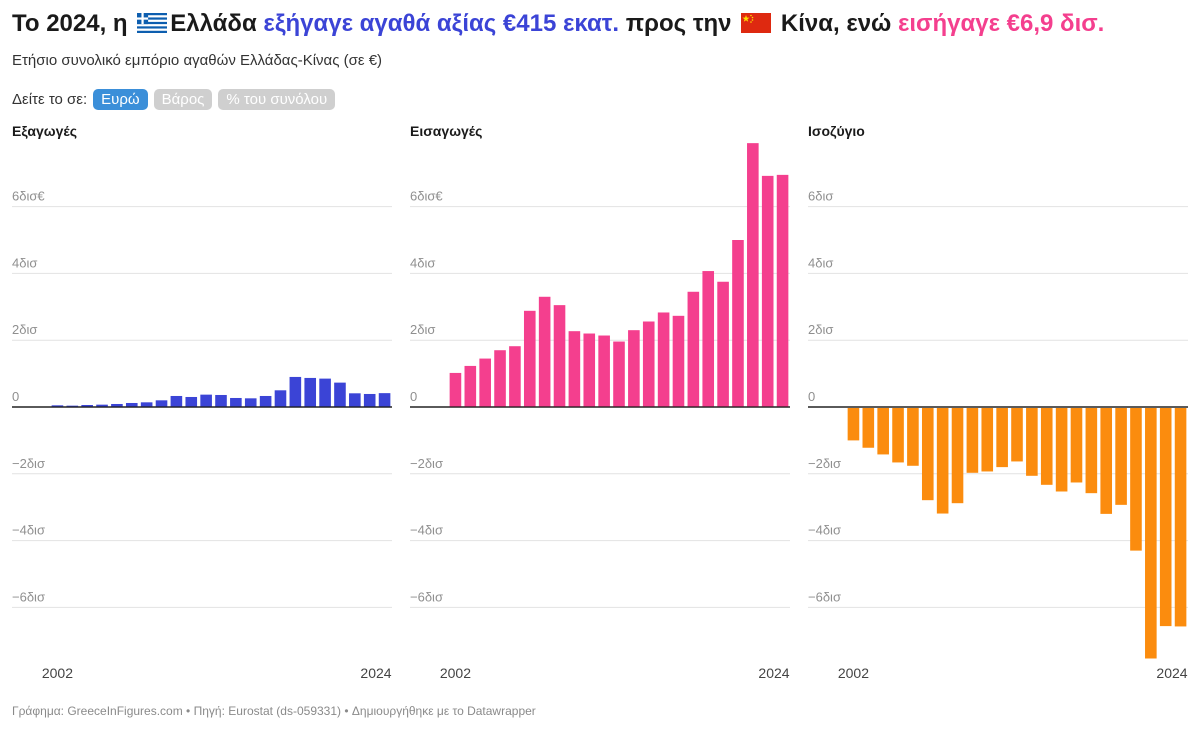 The height and width of the screenshot is (730, 1200). I want to click on bar-2014, so click(236, 402).